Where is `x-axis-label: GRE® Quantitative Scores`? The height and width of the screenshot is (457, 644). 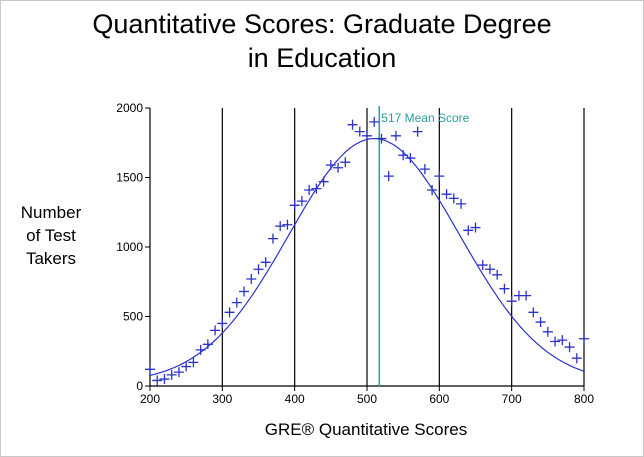 x-axis-label: GRE® Quantitative Scores is located at coordinates (366, 429).